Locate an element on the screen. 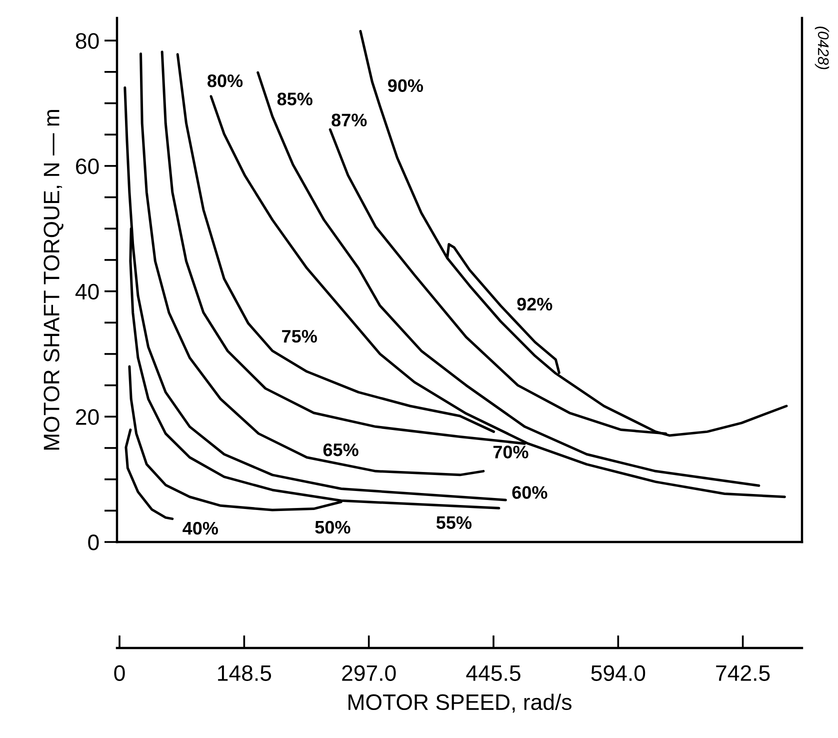 The width and height of the screenshot is (838, 738). series-label: 60% is located at coordinates (530, 492).